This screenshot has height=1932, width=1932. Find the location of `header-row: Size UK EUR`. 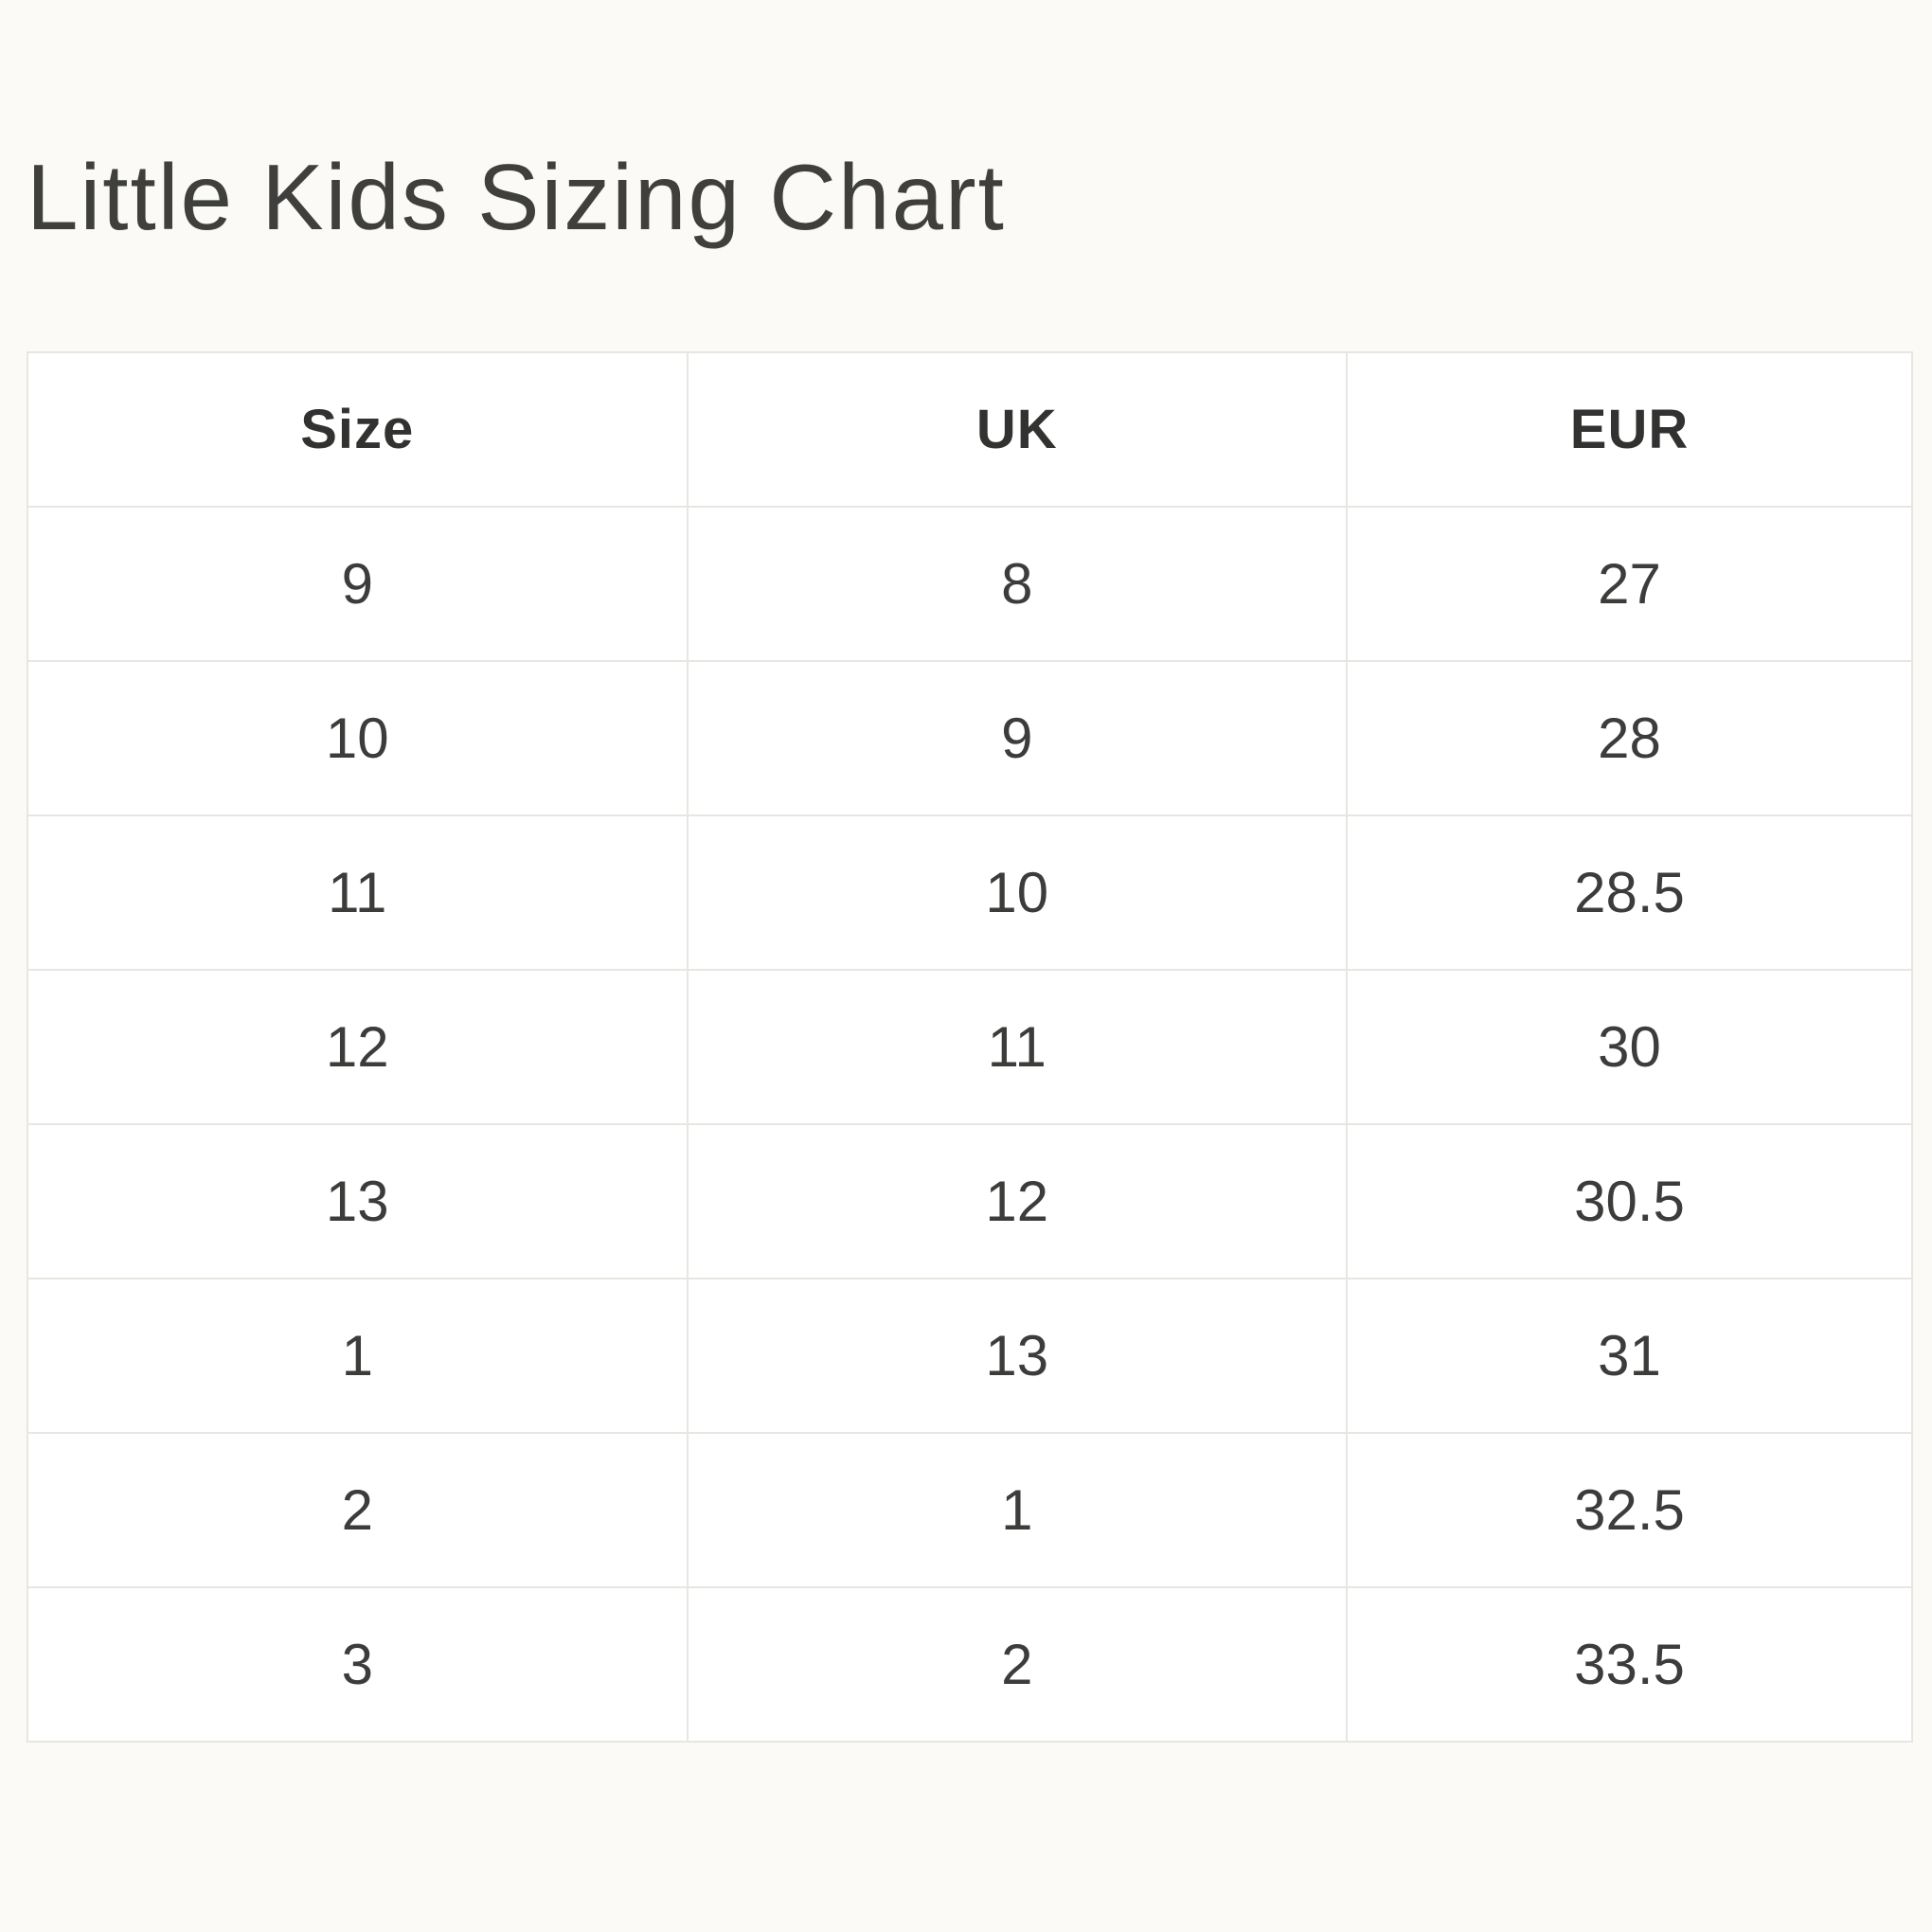

header-row: Size UK EUR is located at coordinates (970, 429).